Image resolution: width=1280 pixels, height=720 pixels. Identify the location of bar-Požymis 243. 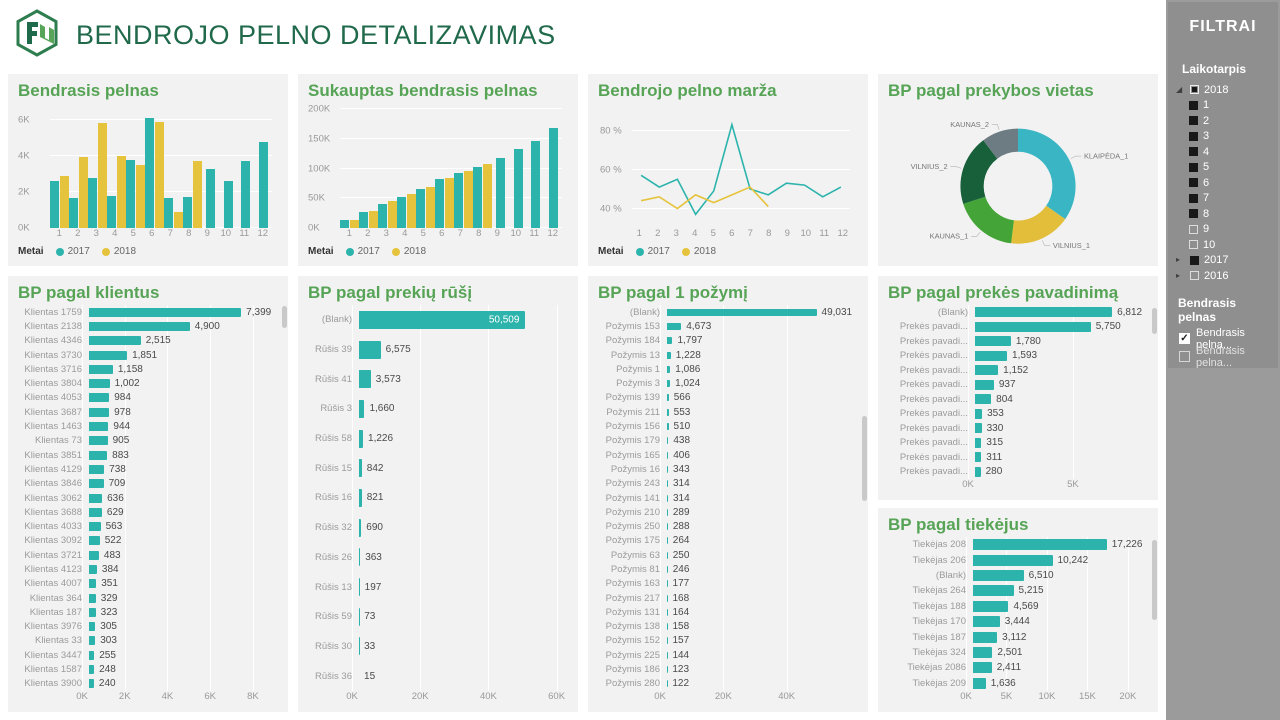
(667, 484).